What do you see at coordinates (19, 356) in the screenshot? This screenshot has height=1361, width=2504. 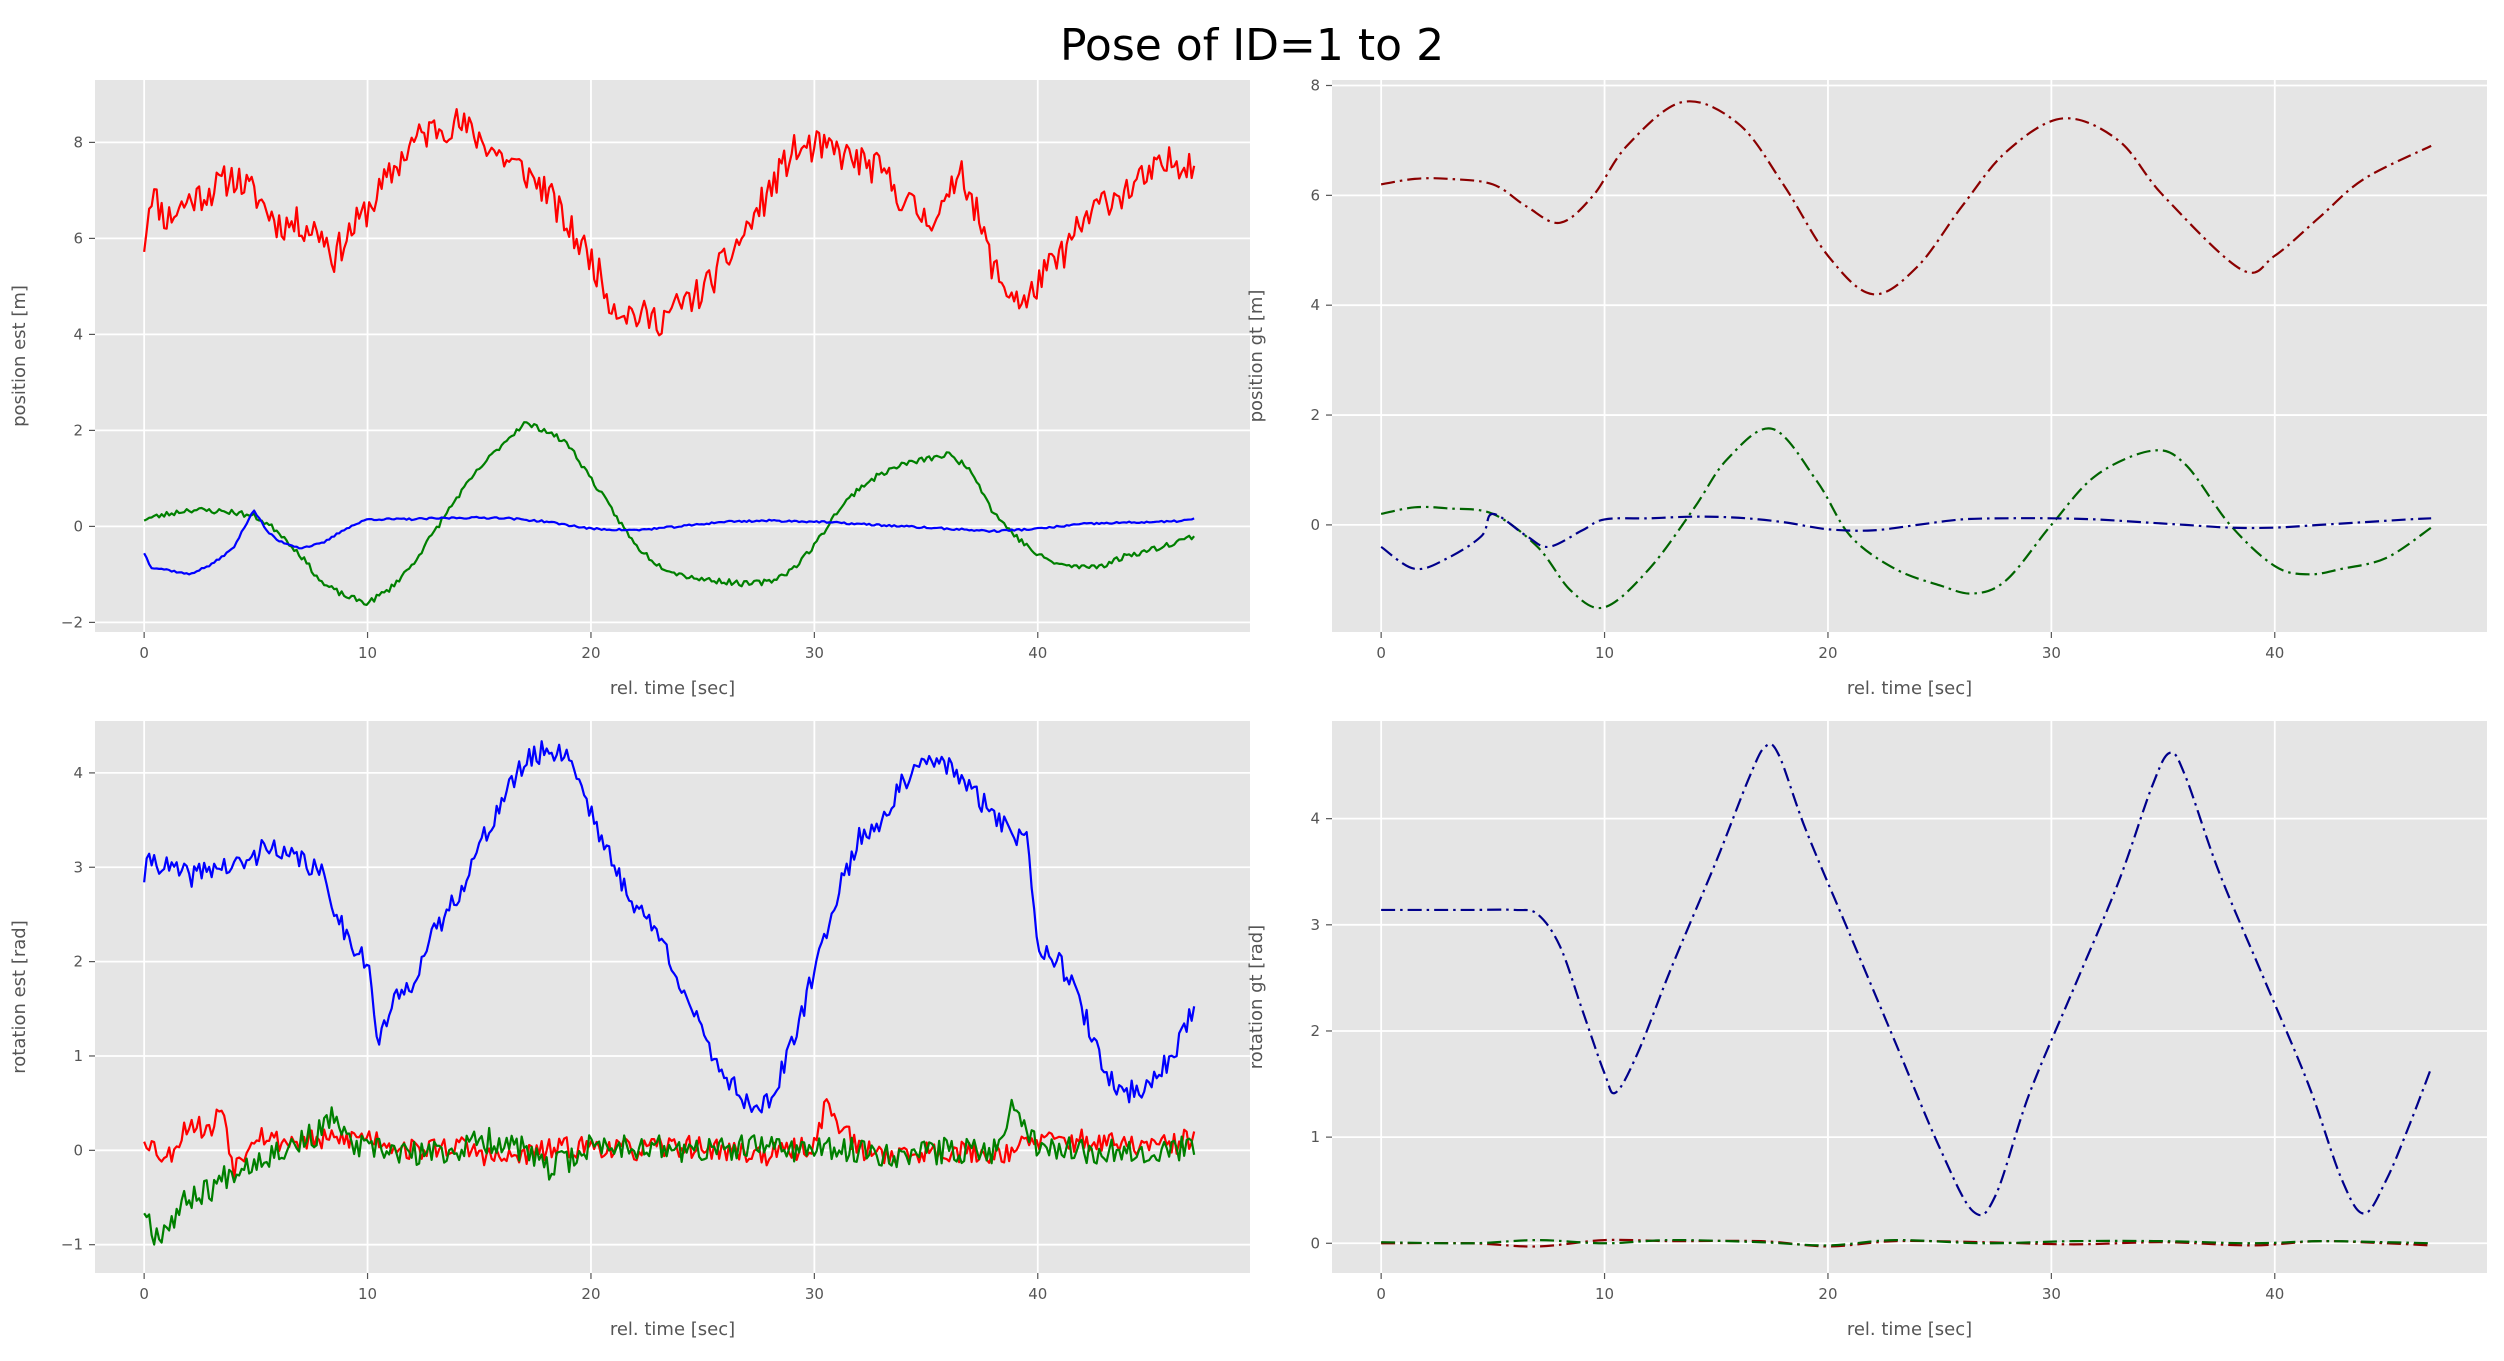 I see `y-axis-label: position est [m]` at bounding box center [19, 356].